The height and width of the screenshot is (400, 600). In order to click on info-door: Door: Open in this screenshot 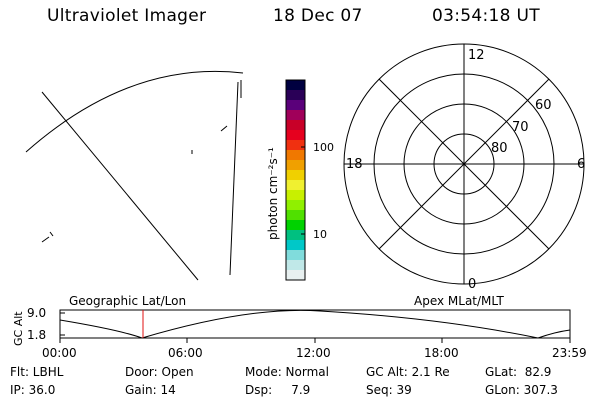, I will do `click(159, 372)`.